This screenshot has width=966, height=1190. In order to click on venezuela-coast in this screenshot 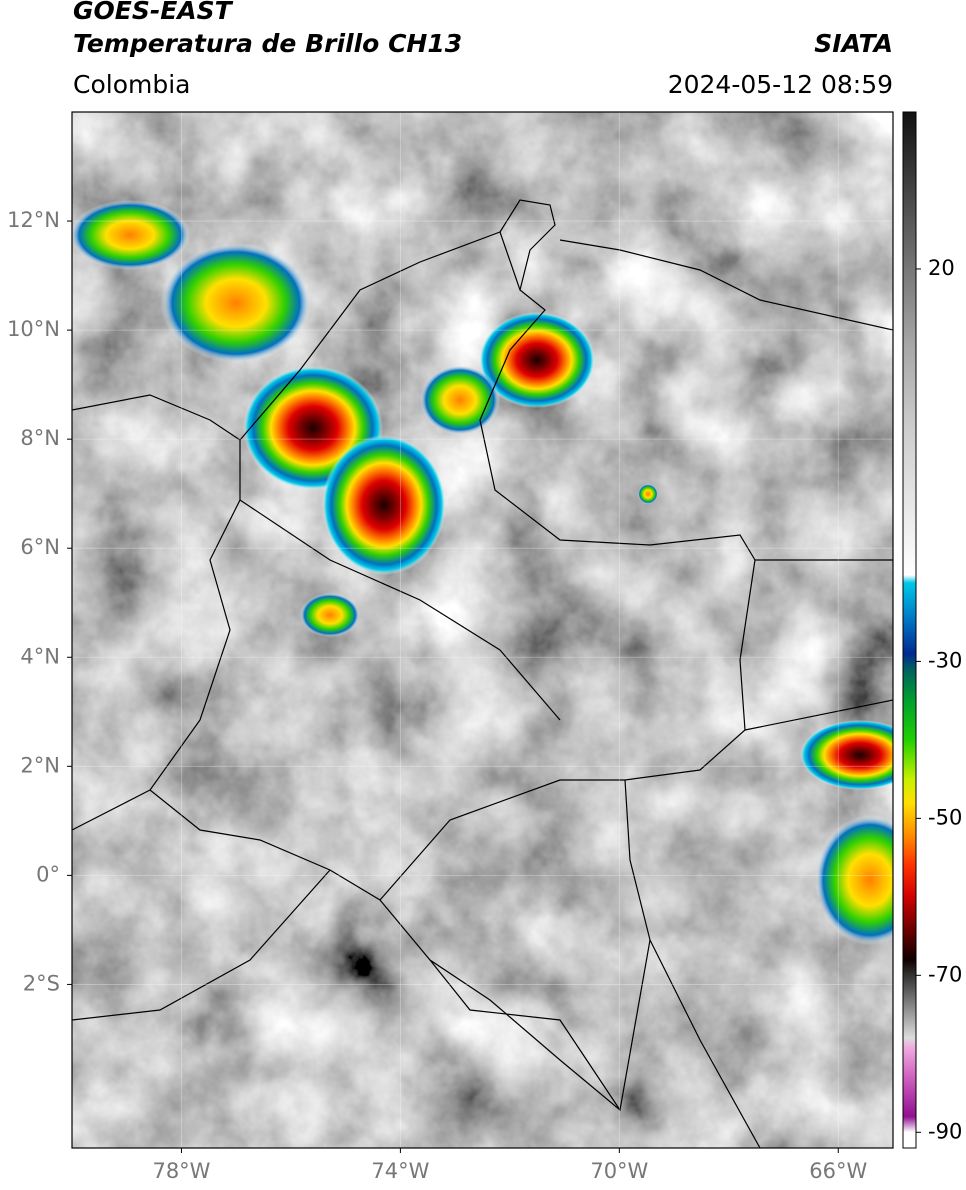, I will do `click(696, 265)`.